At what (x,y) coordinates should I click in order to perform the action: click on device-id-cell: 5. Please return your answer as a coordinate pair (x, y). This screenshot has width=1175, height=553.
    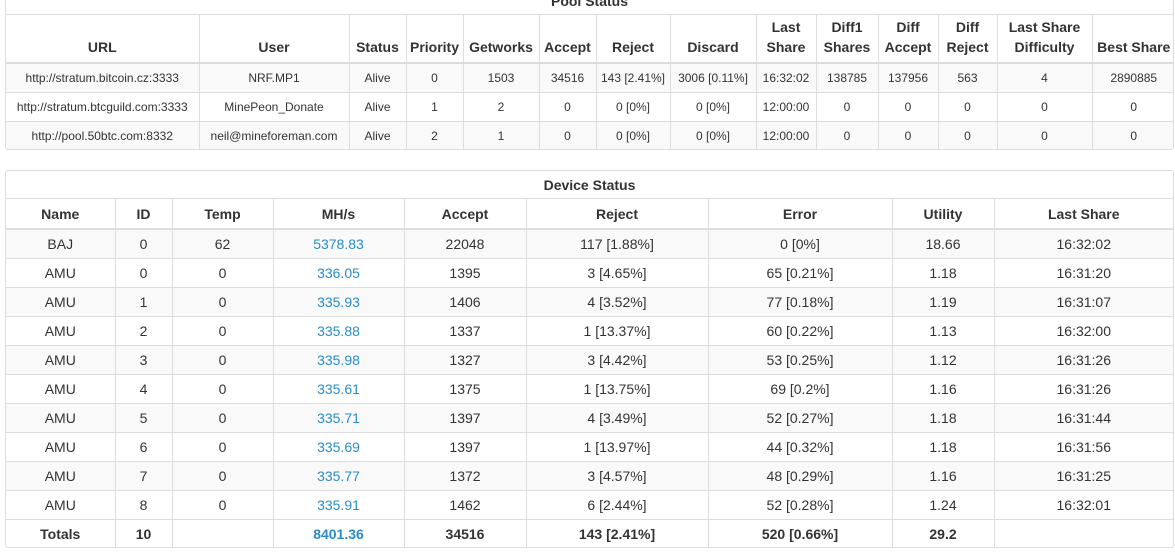
    Looking at the image, I should click on (143, 418).